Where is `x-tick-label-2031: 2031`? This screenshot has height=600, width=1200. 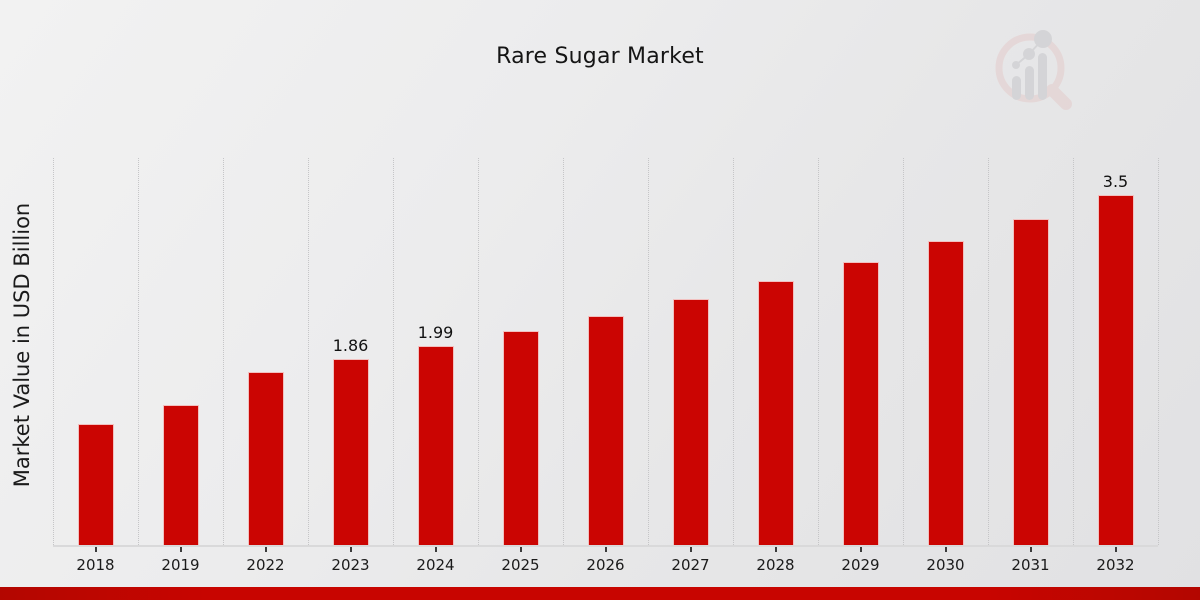
x-tick-label-2031: 2031 is located at coordinates (1030, 565).